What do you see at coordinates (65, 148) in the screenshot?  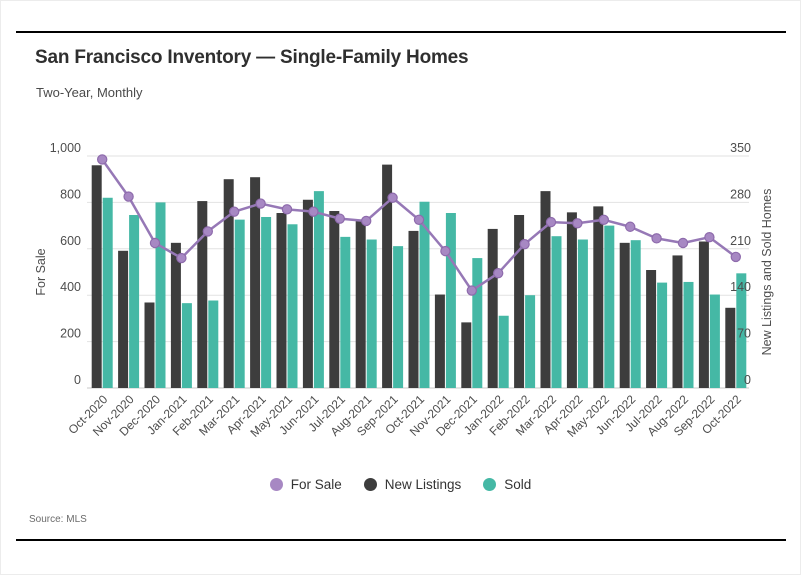 I see `left-tick-label: 1,000` at bounding box center [65, 148].